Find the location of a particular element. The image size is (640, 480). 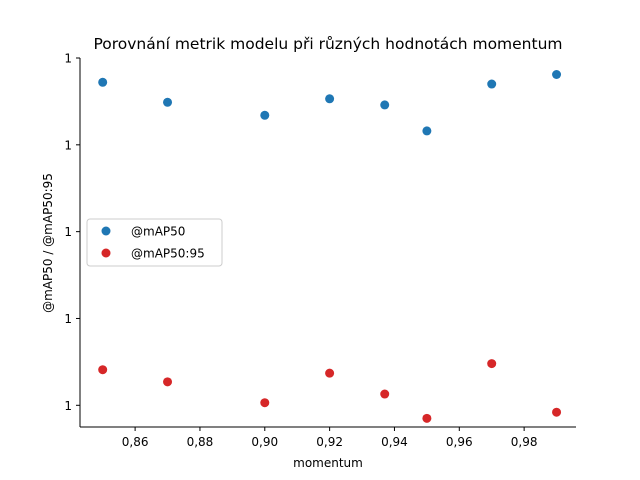

x-axis-ticks: 0,86 0,88 0,90 0,92 0,94 0,96 0,98 is located at coordinates (330, 438).